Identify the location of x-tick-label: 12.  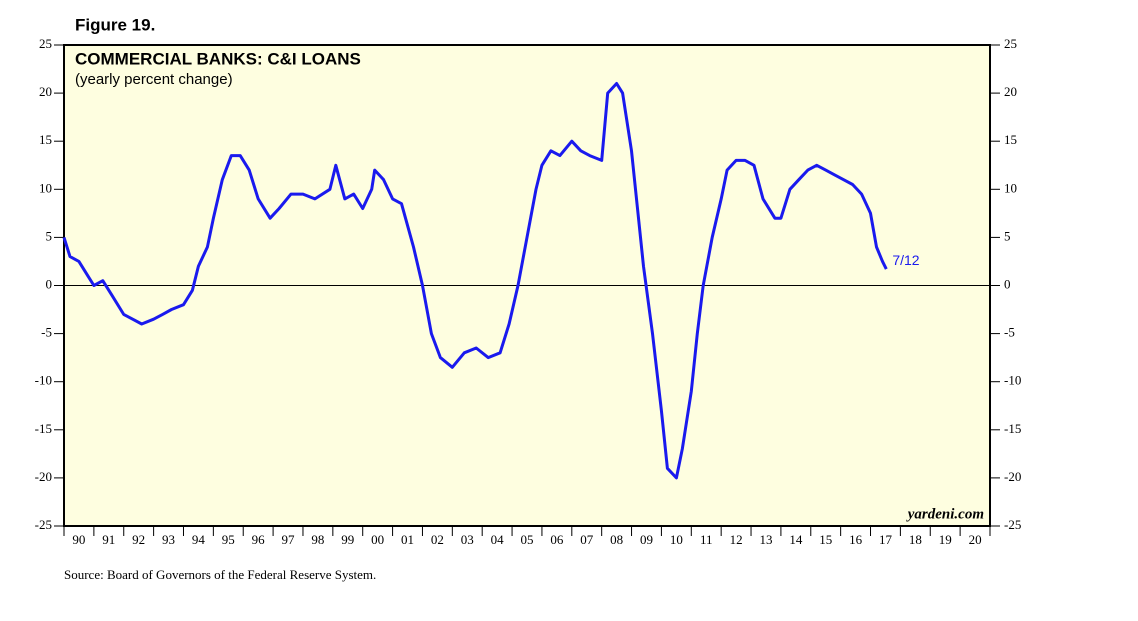
(736, 539).